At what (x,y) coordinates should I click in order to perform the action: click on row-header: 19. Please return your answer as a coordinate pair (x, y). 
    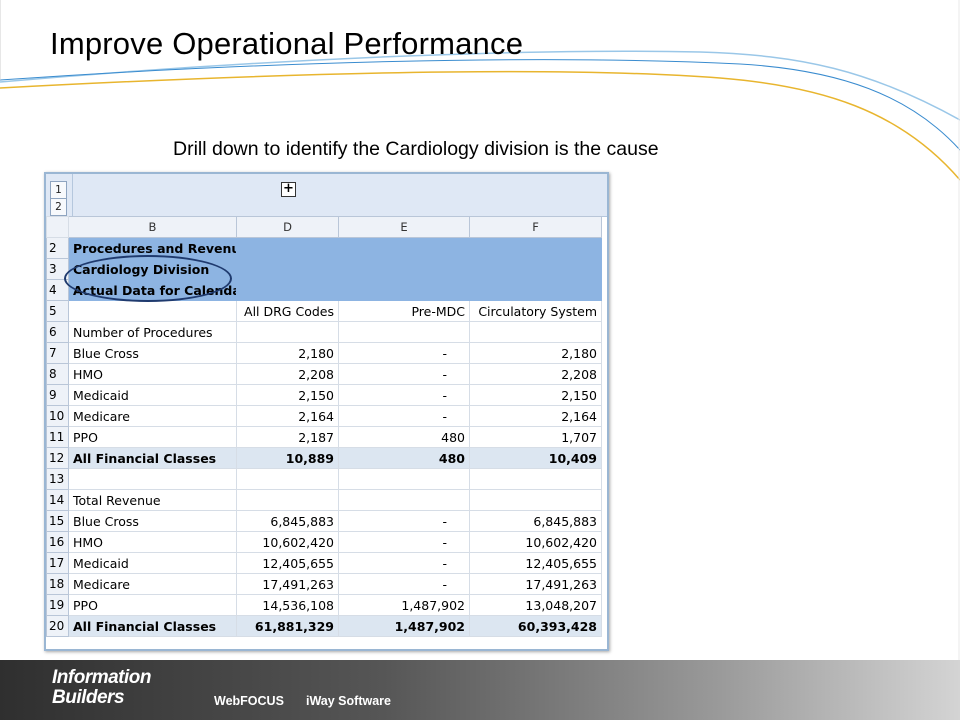
    Looking at the image, I should click on (57, 605).